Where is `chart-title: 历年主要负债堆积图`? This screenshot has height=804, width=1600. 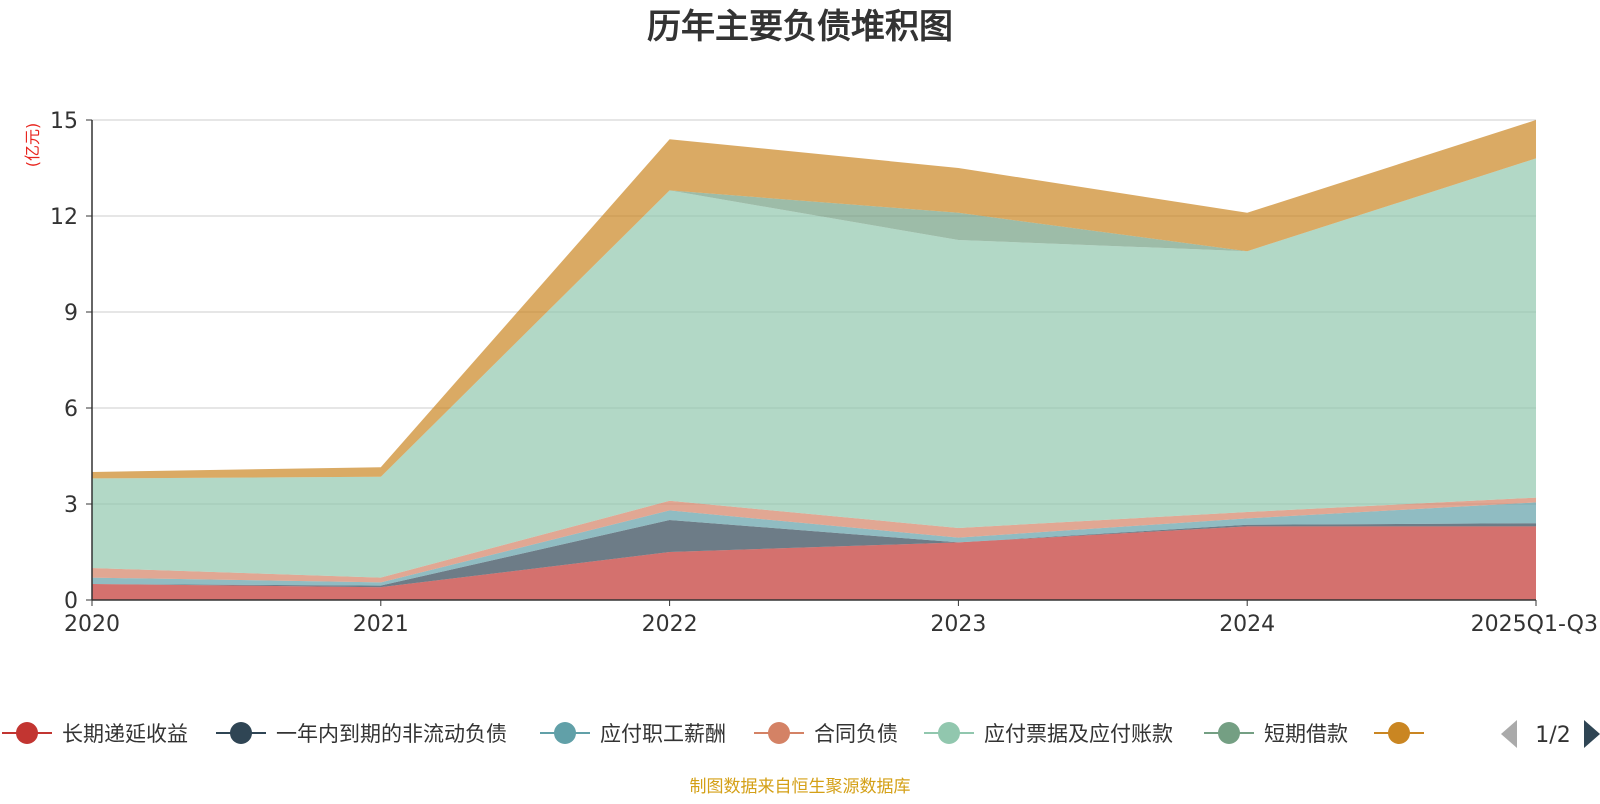
chart-title: 历年主要负债堆积图 is located at coordinates (800, 27).